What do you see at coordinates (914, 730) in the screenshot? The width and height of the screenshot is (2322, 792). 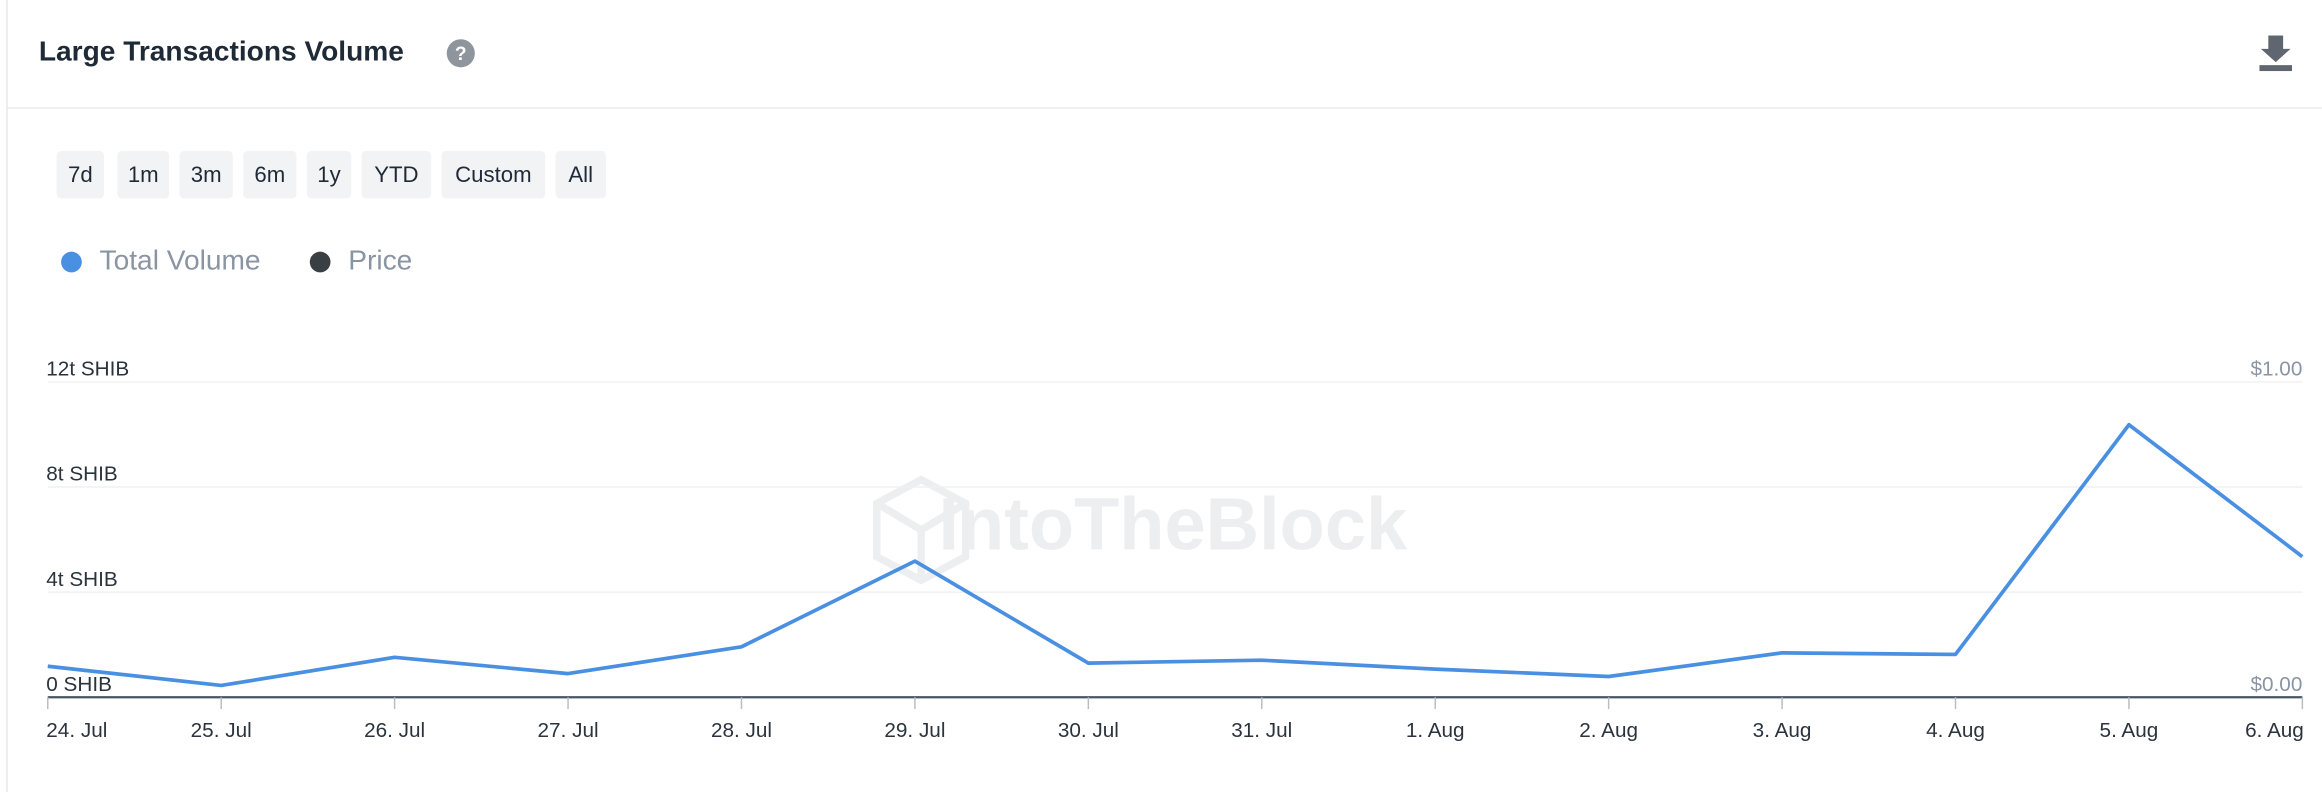 I see `x-tick-label: 29. Jul` at bounding box center [914, 730].